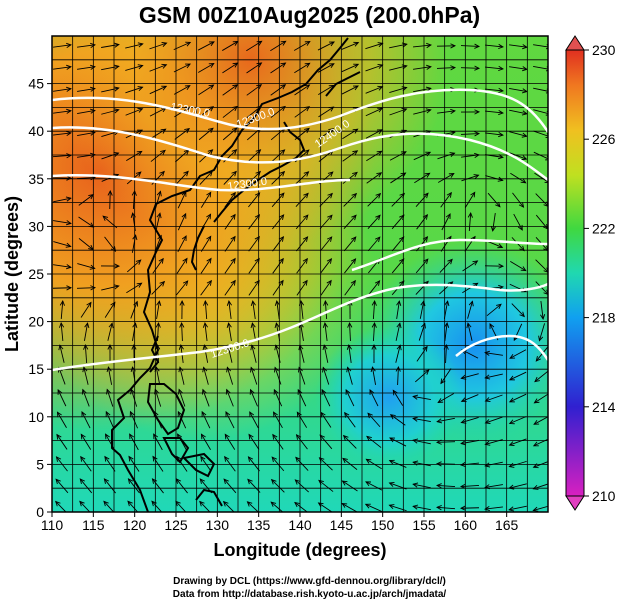  Describe the element at coordinates (40, 512) in the screenshot. I see `y-tick-label: 0` at that location.